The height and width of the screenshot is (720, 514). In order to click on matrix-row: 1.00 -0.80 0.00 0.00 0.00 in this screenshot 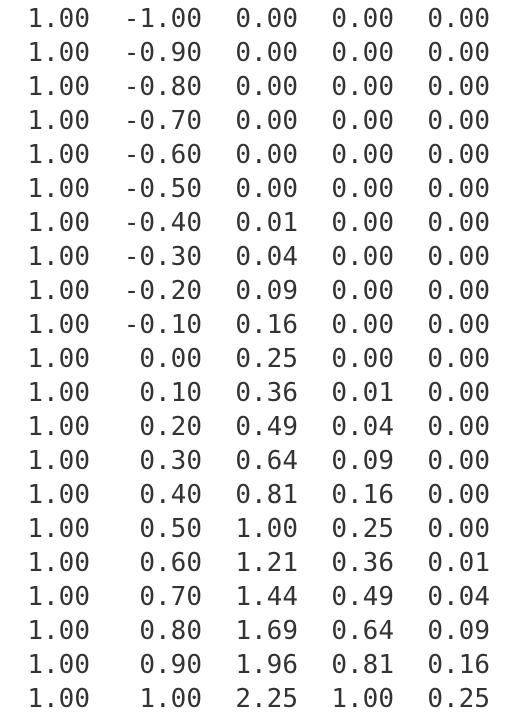, I will do `click(257, 87)`.